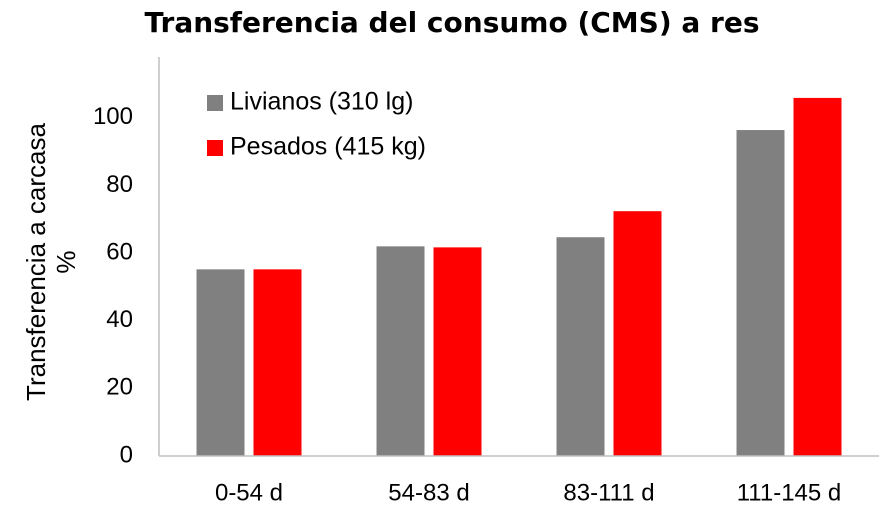 This screenshot has width=888, height=520. Describe the element at coordinates (119, 184) in the screenshot. I see `y-tick-label: 80` at that location.